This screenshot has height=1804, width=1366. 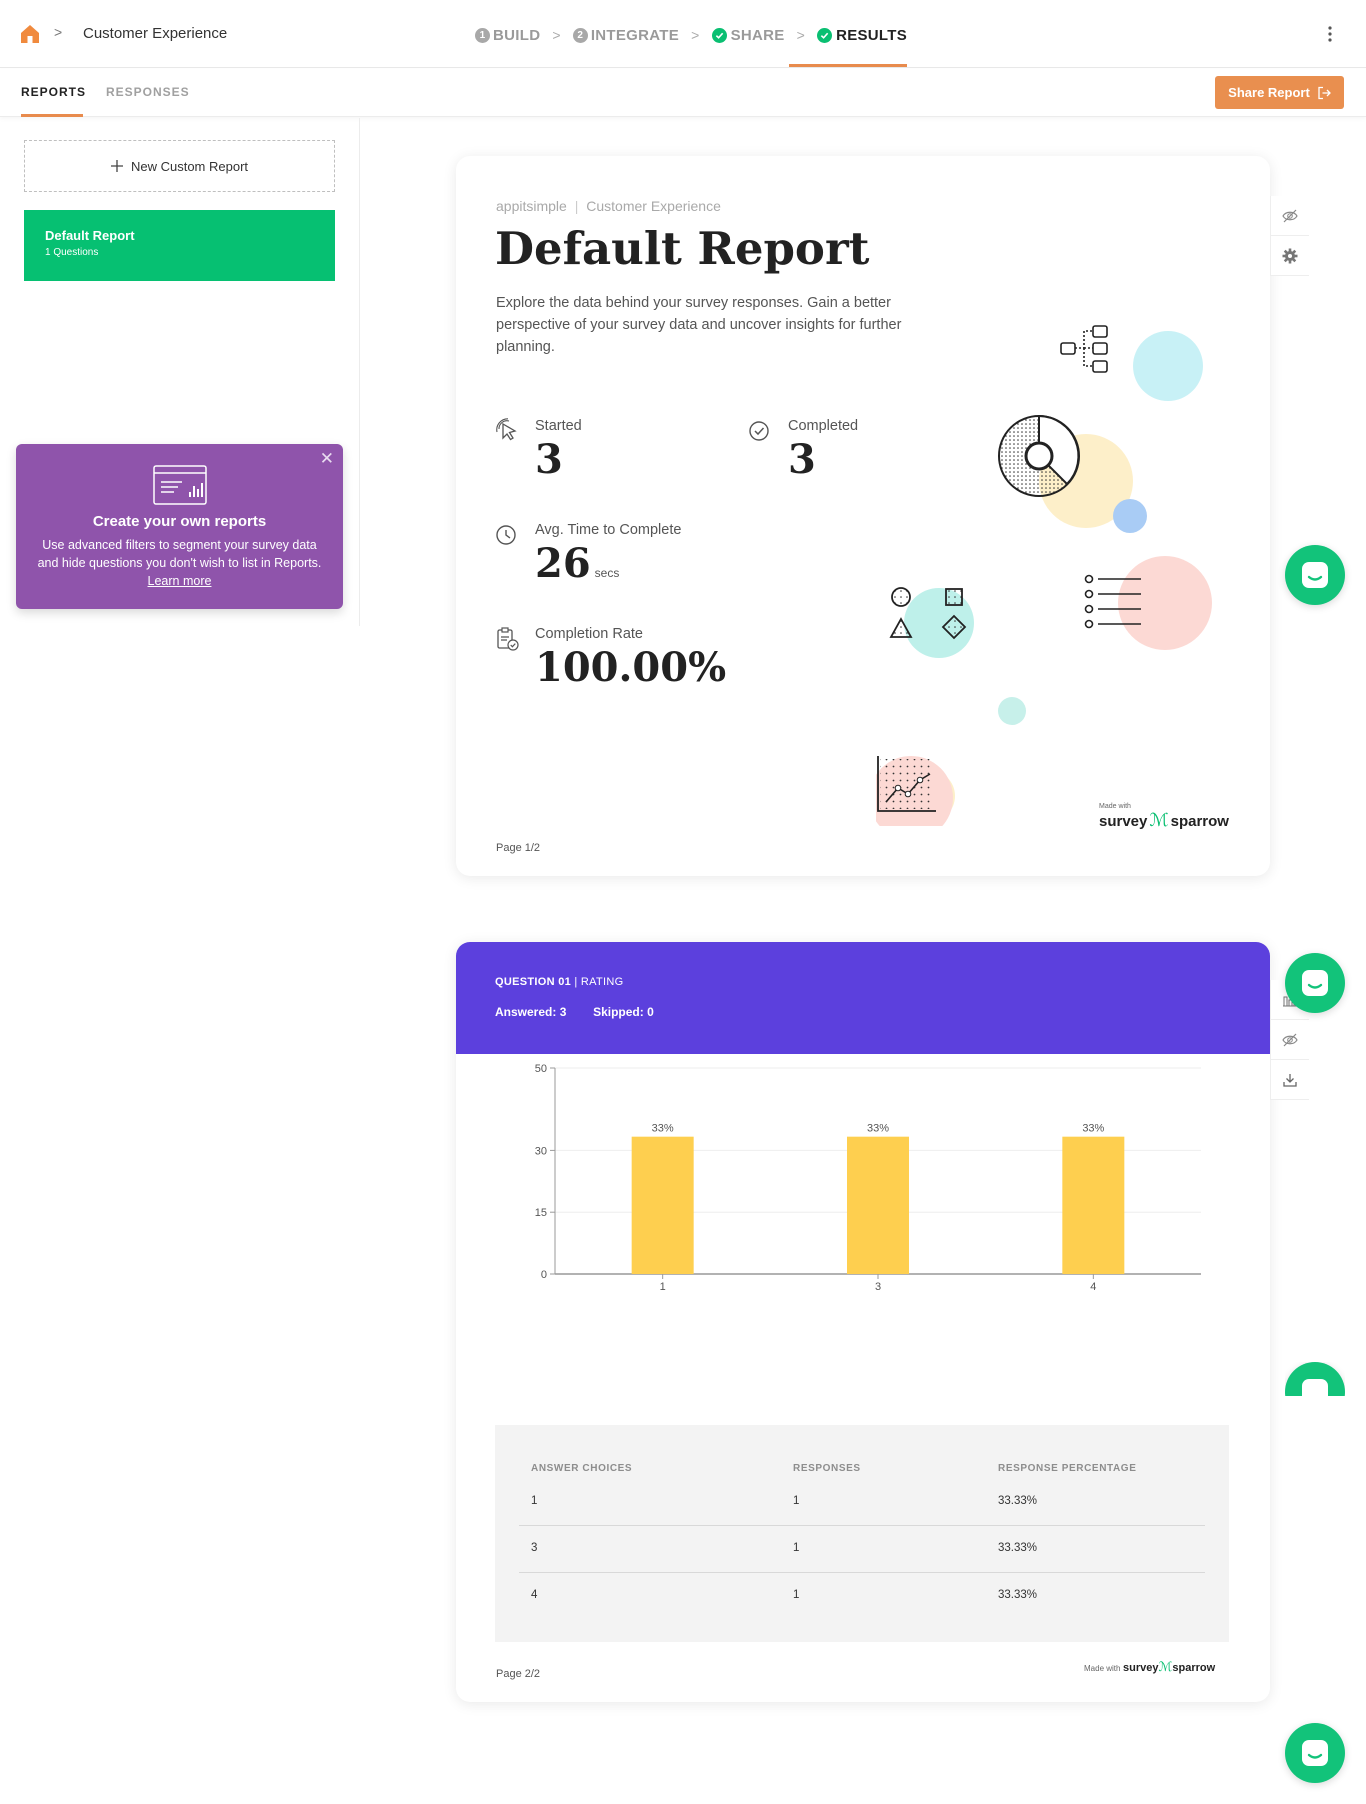 I want to click on step-build: 1 BUILD, so click(x=507, y=35).